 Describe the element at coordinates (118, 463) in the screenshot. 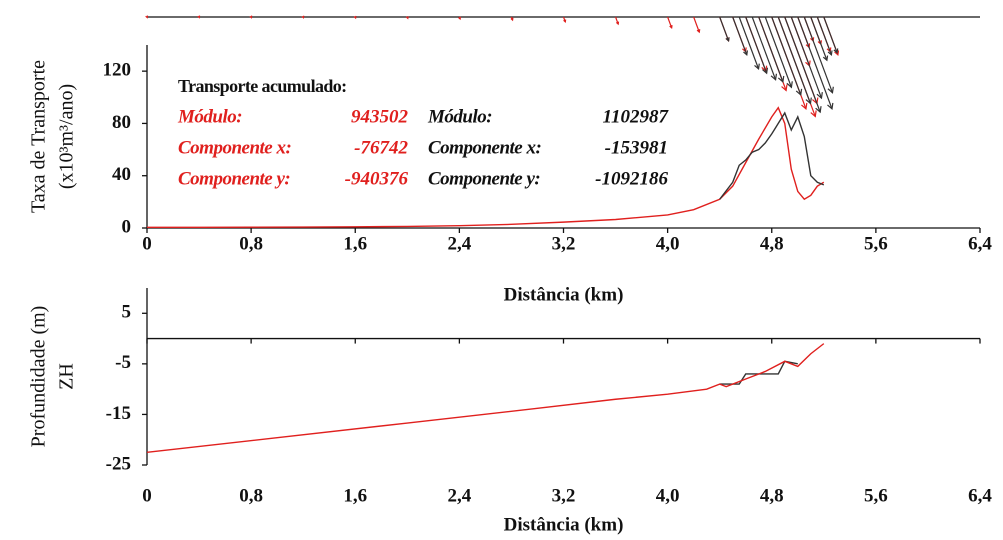

I see `y-tick-label: -25` at that location.